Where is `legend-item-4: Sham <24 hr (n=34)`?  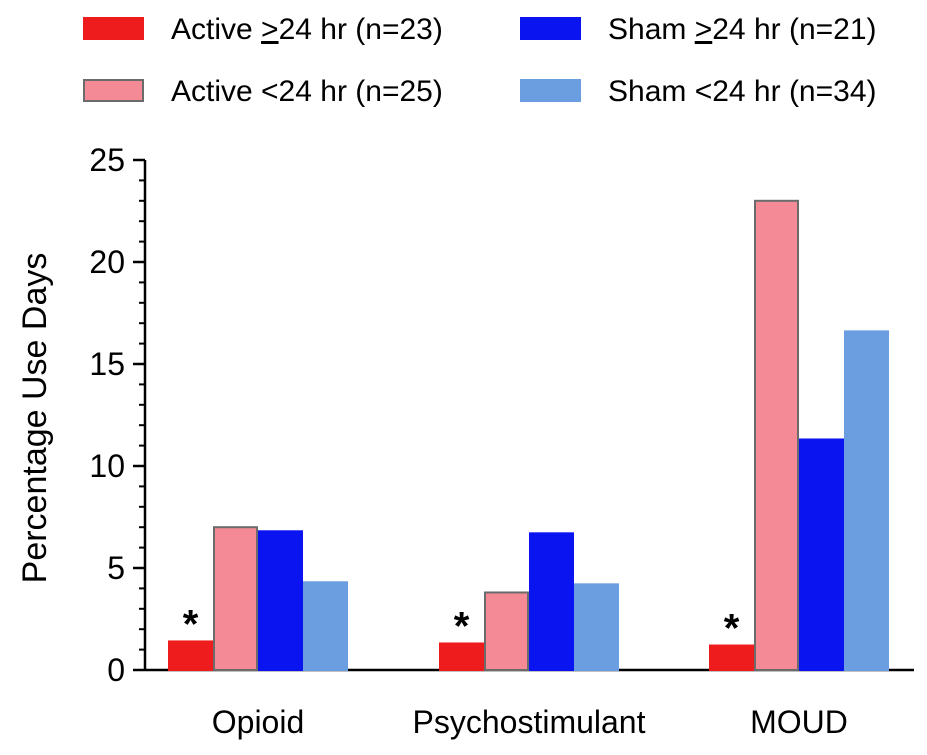
legend-item-4: Sham <24 hr (n=34) is located at coordinates (698, 91).